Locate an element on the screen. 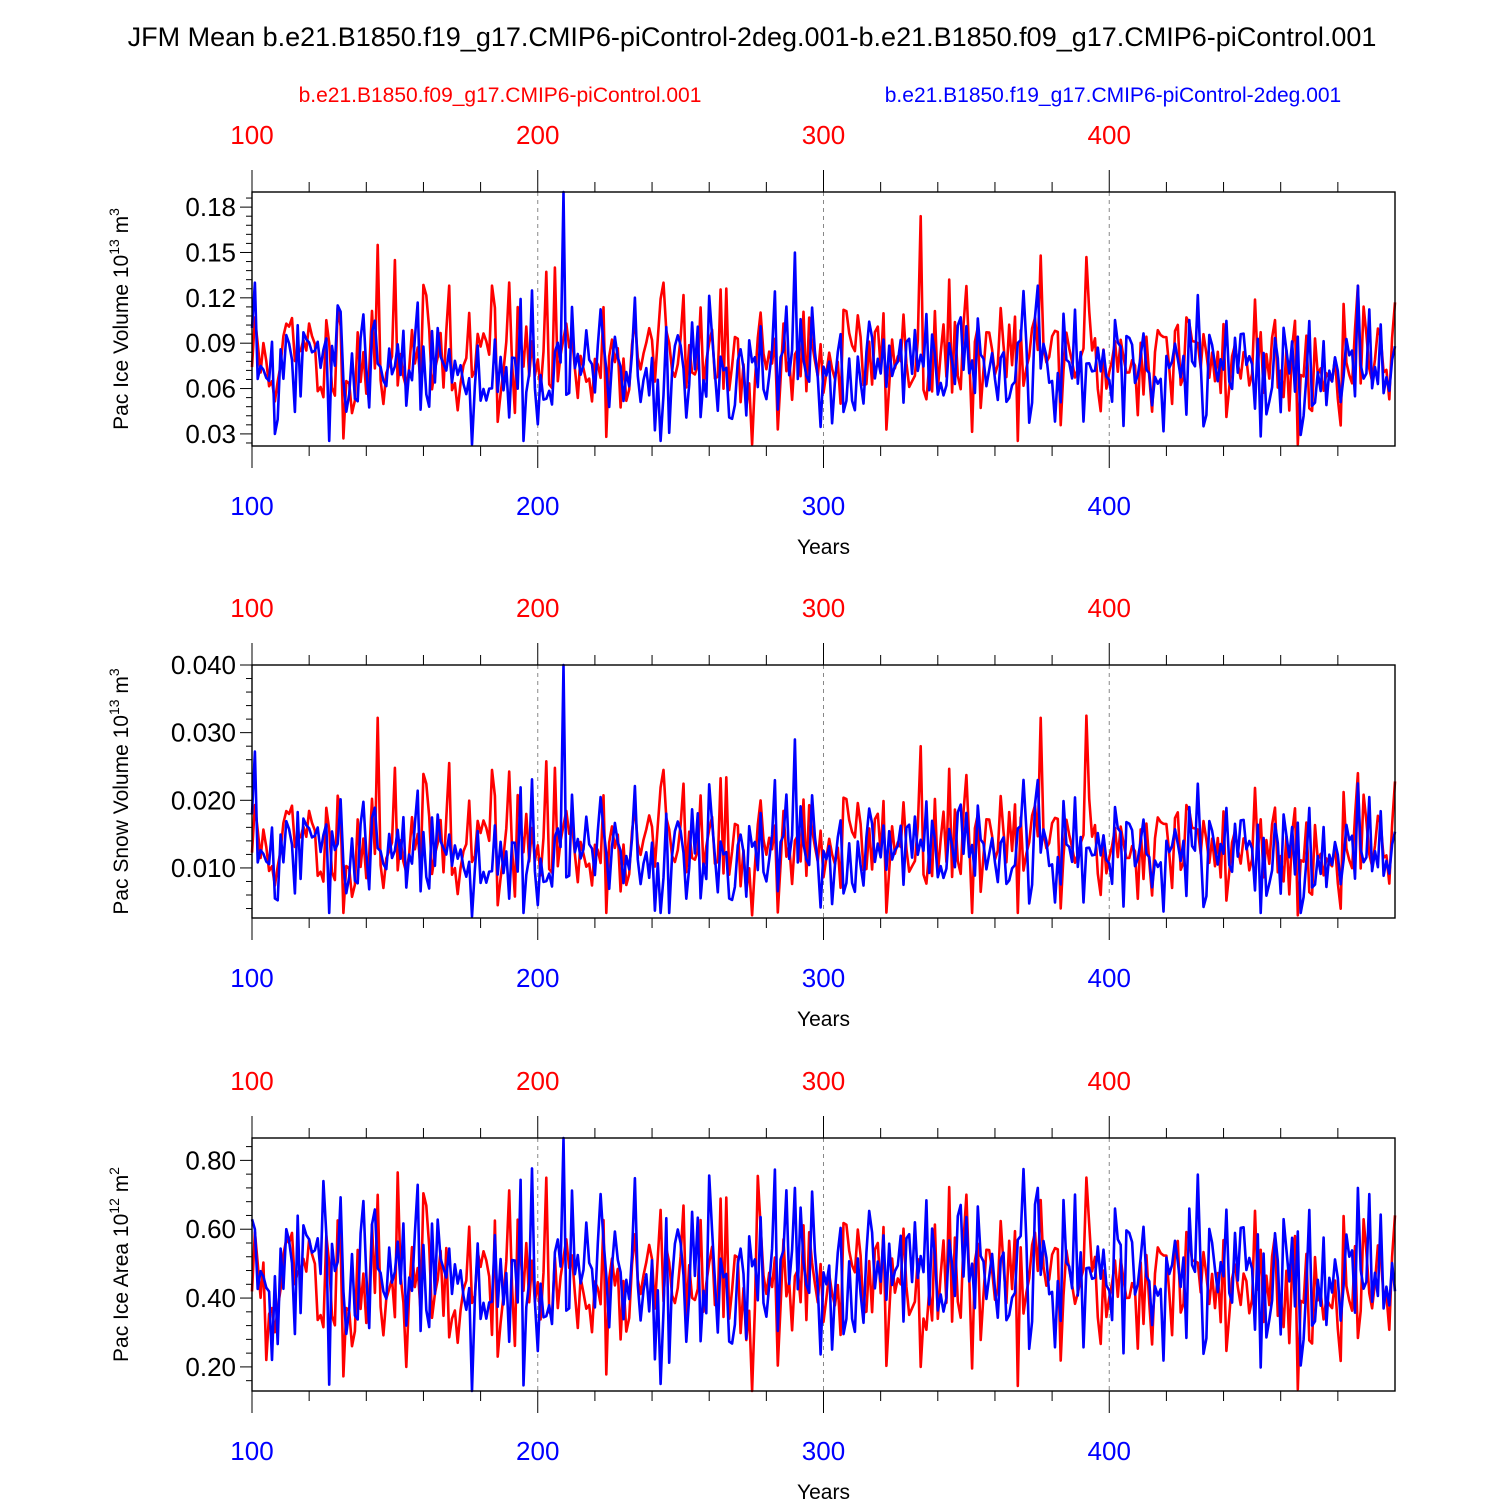  y-tick-label: 0.60 is located at coordinates (210, 1229).